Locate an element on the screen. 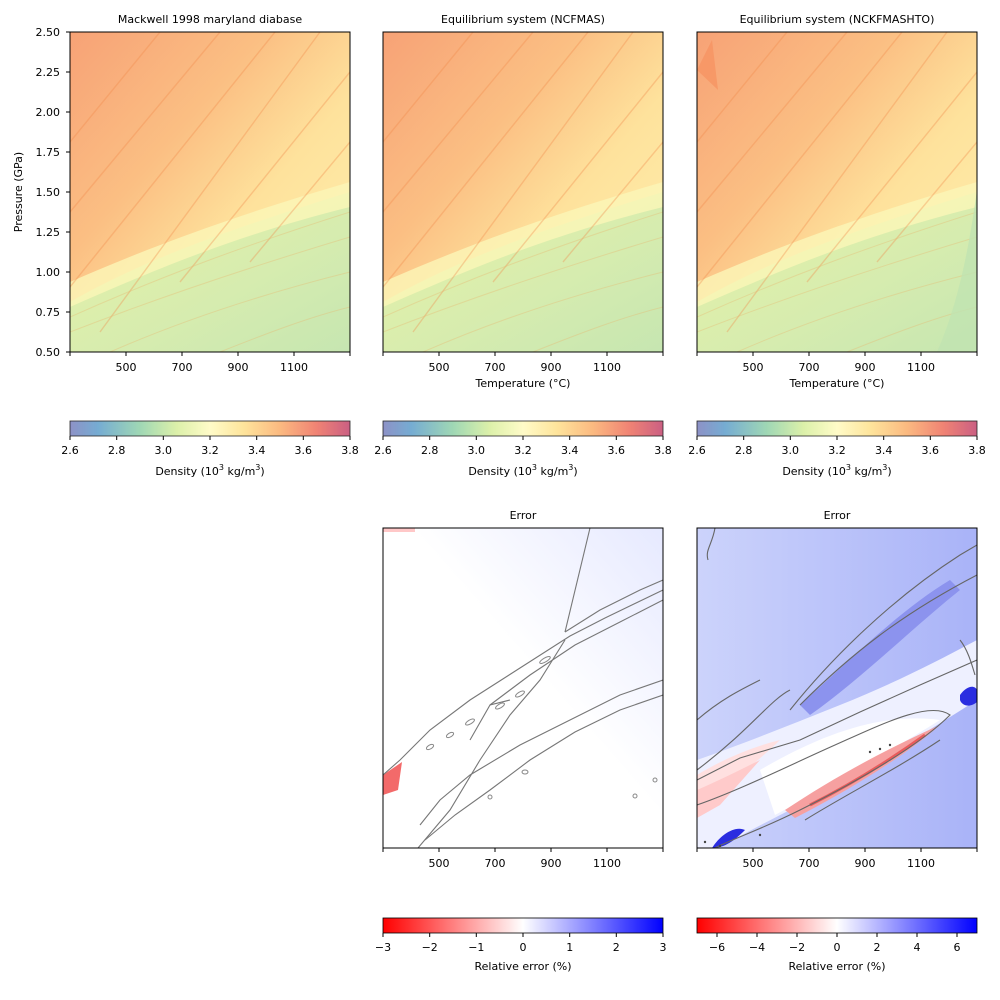  y-tick-label: 1.75 is located at coordinates (48, 152).